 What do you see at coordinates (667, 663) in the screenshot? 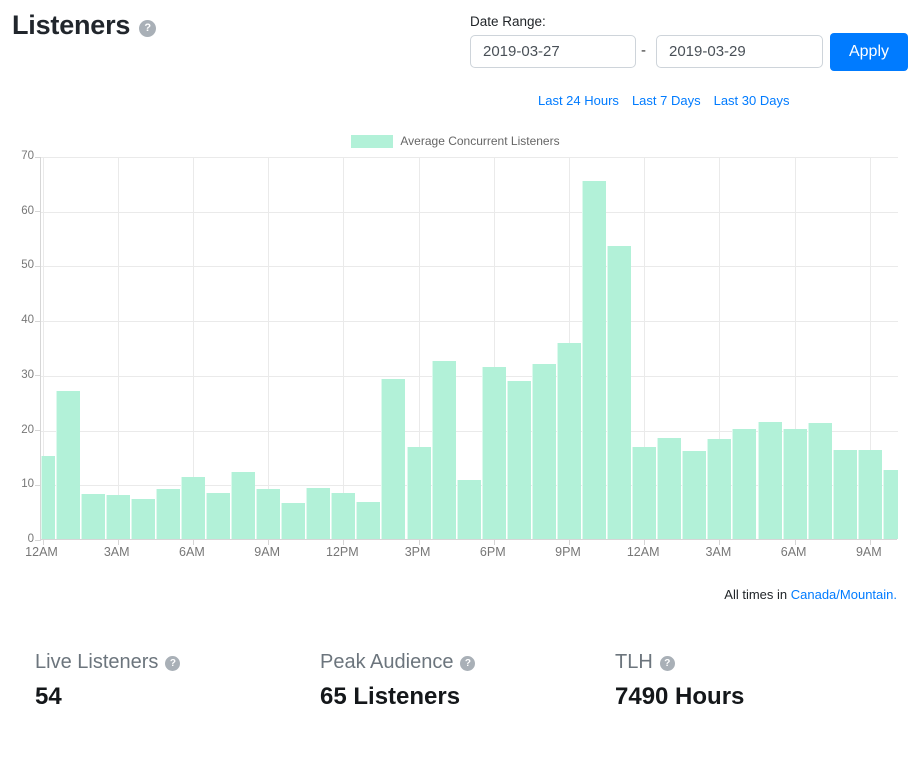
I see `tlh-help-icon: ?` at bounding box center [667, 663].